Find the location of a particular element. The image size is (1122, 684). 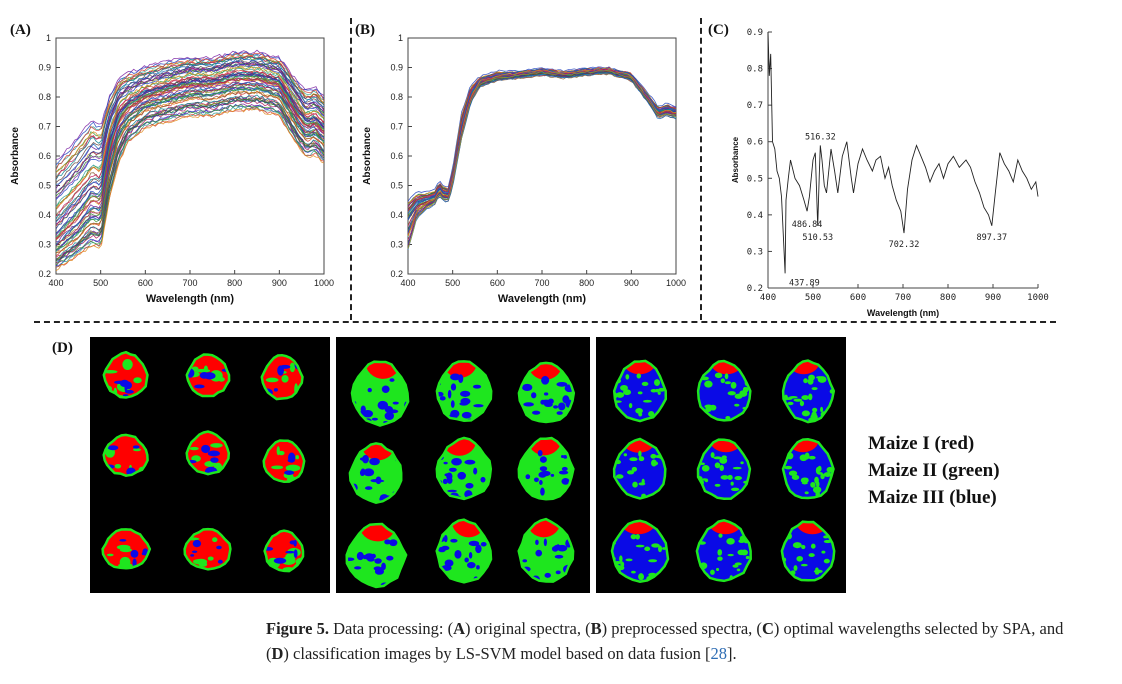

panel-label-d: (D) is located at coordinates (62, 348).